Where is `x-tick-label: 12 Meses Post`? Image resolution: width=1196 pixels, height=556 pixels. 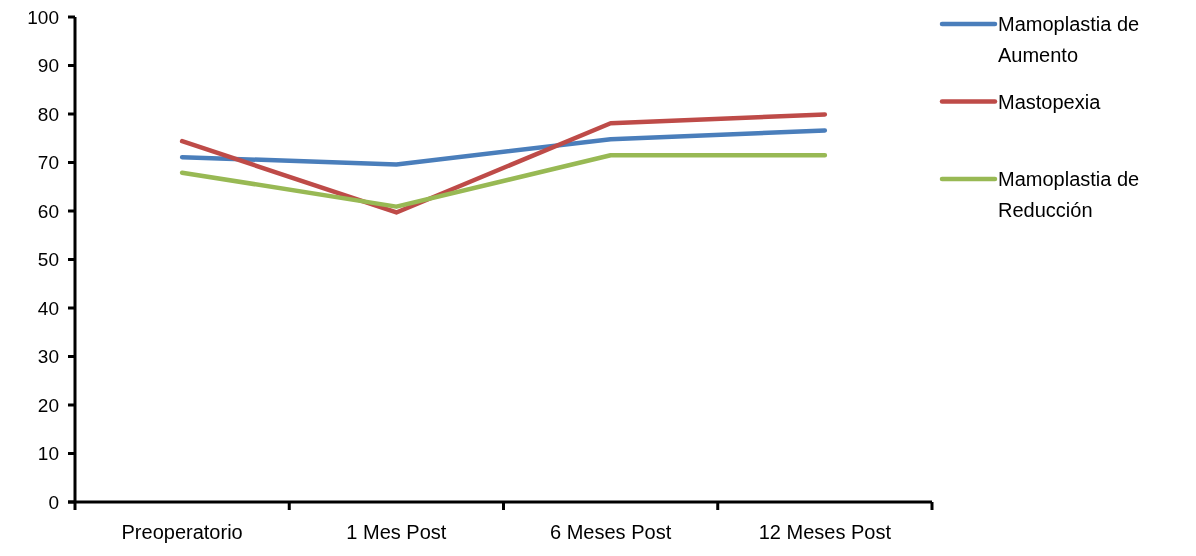 x-tick-label: 12 Meses Post is located at coordinates (825, 532).